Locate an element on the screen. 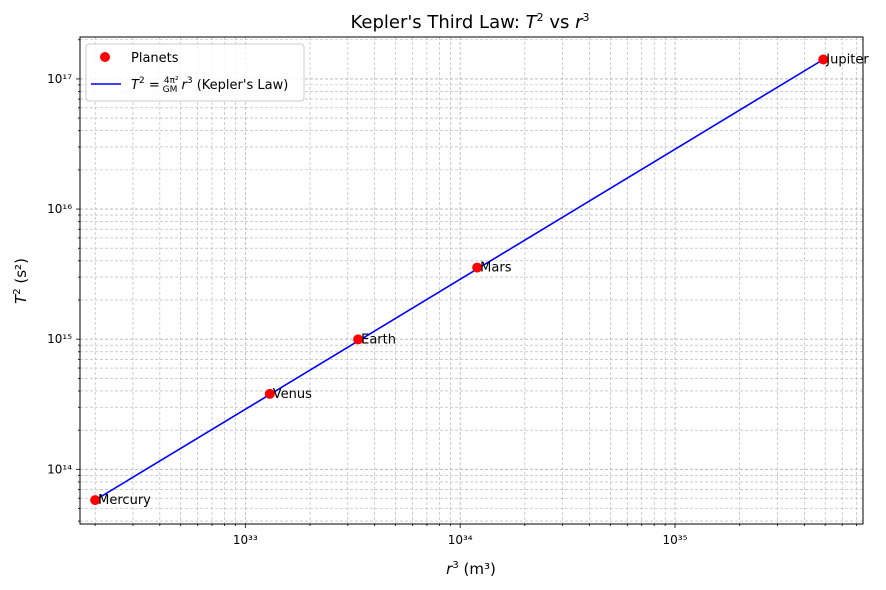  chart-title: Kepler's Third Law: T2 vs r3 is located at coordinates (469, 22).